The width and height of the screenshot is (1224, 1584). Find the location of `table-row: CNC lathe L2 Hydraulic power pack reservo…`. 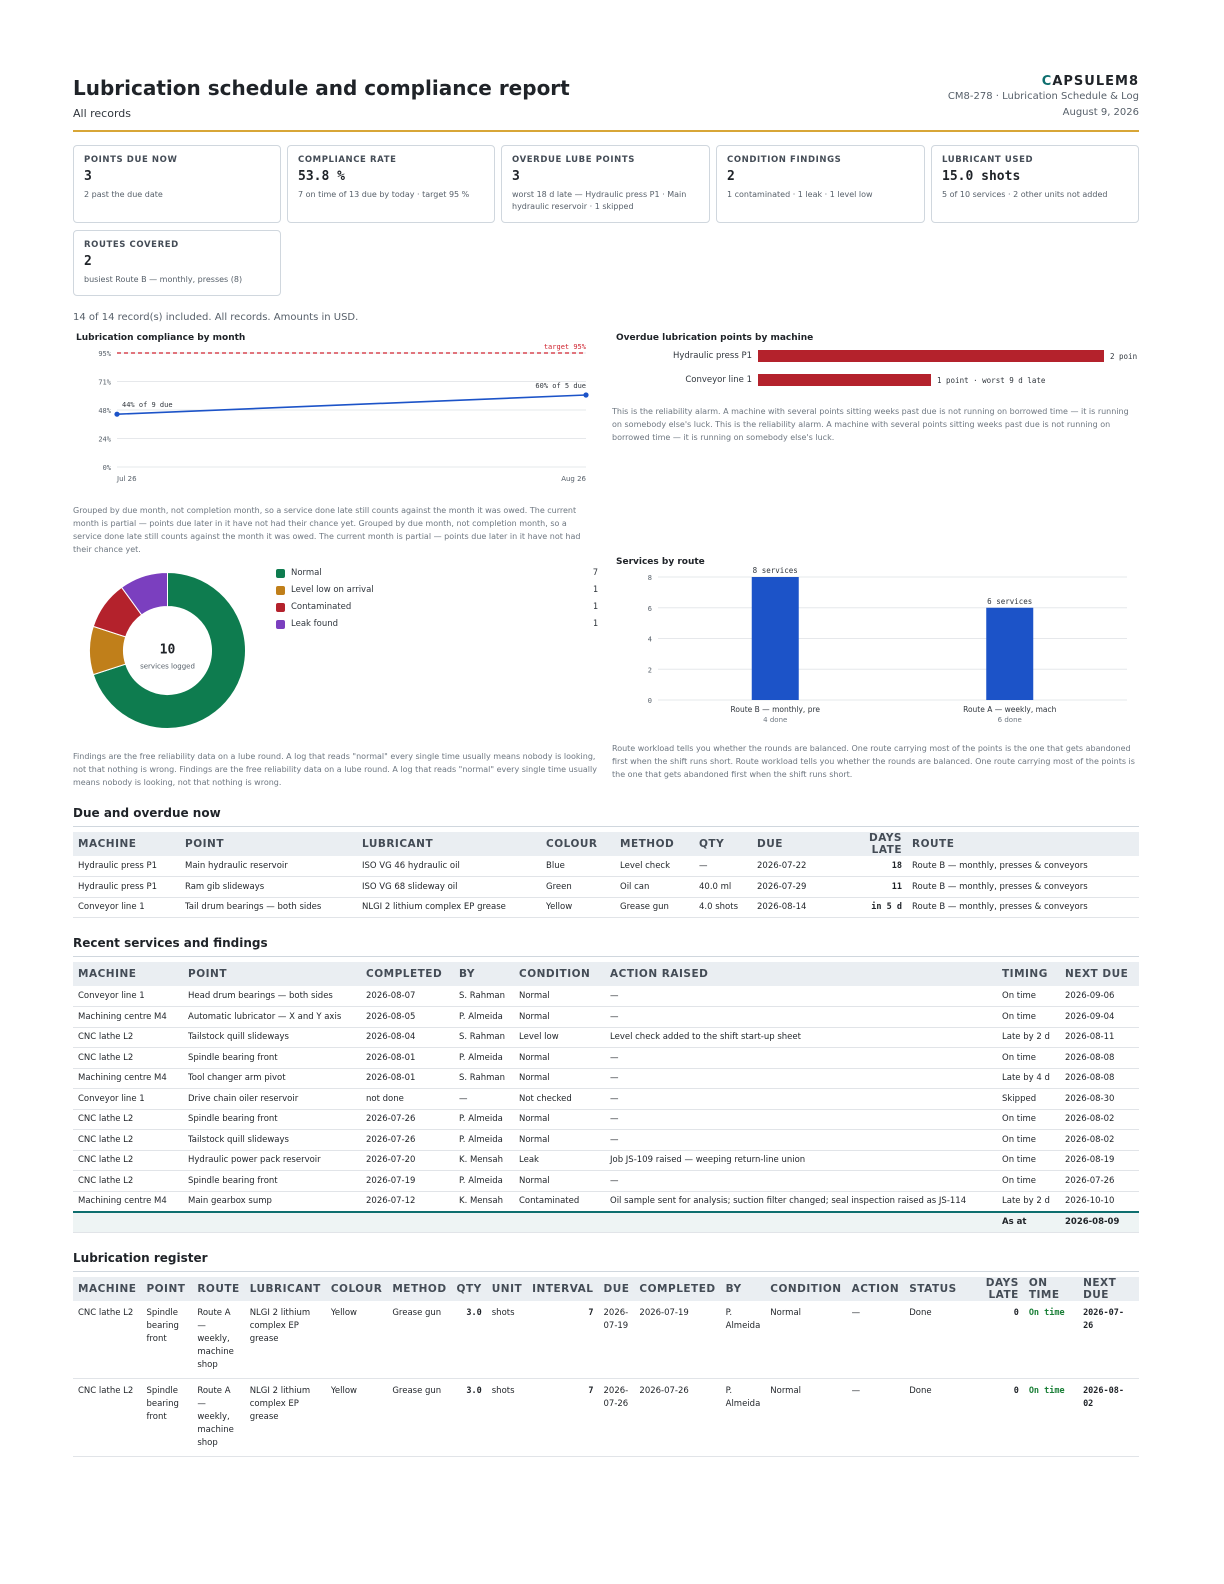

table-row: CNC lathe L2 Hydraulic power pack reservo… is located at coordinates (606, 1160).